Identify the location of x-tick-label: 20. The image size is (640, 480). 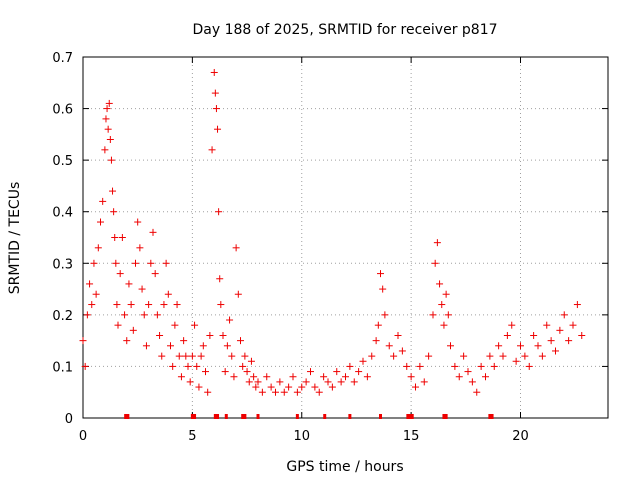
(520, 436).